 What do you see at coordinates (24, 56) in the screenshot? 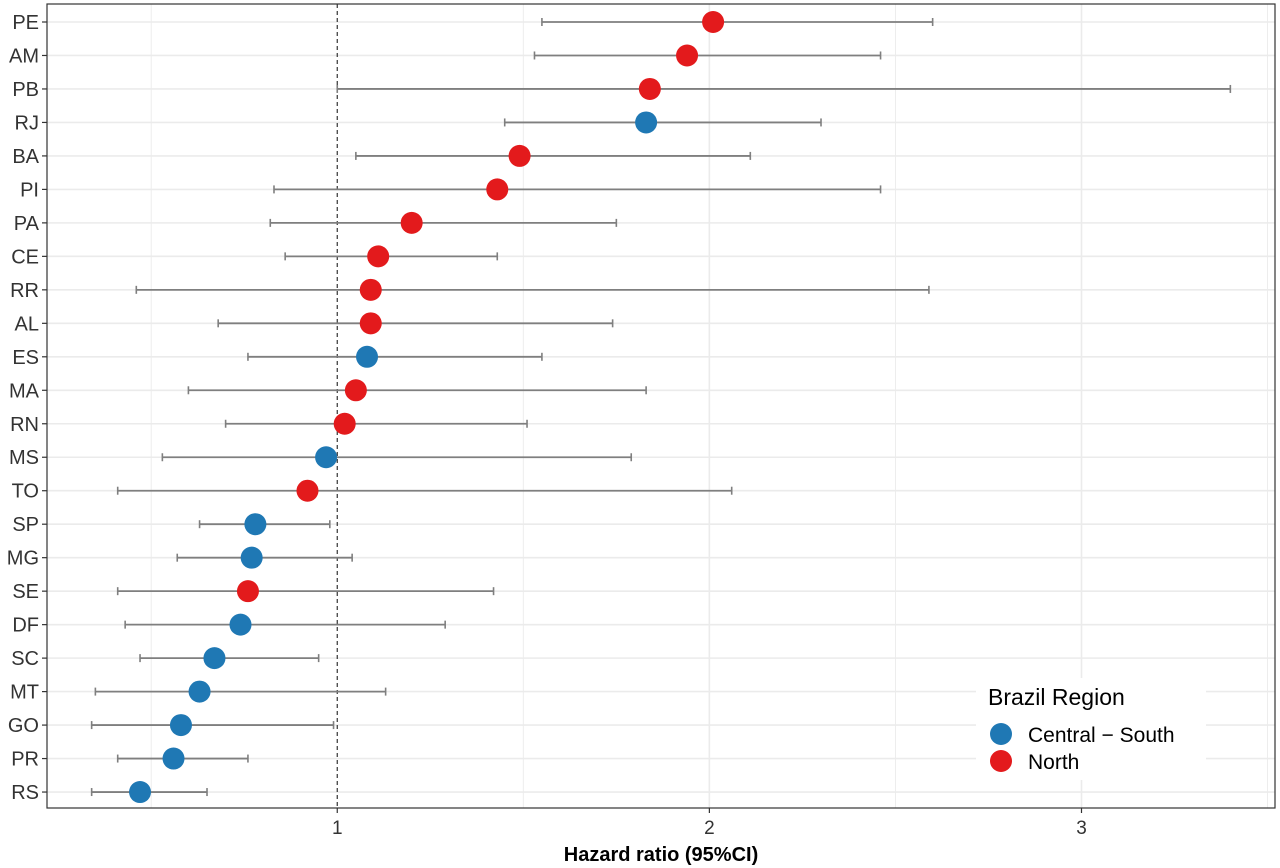
I see `y-tick-label-am: AM` at bounding box center [24, 56].